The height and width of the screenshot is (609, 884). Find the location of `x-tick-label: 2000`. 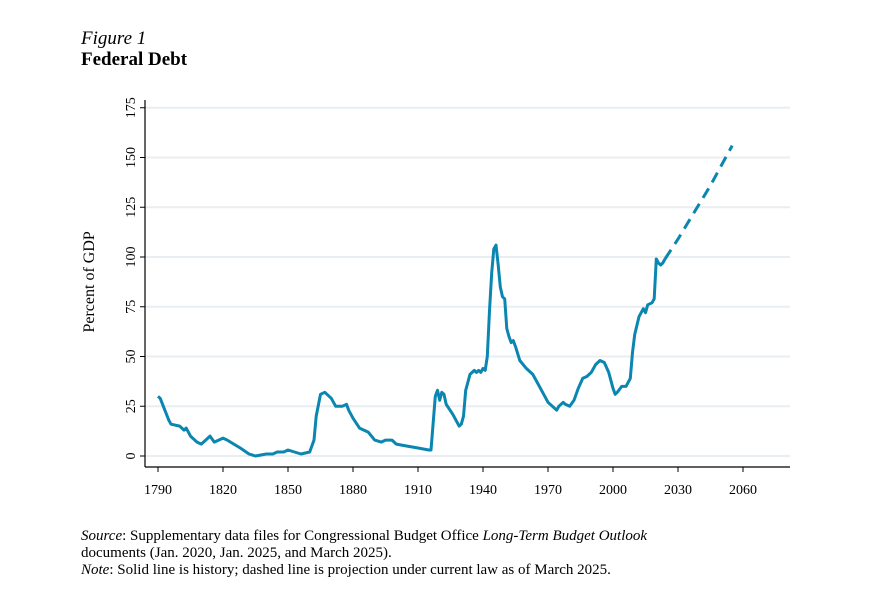

x-tick-label: 2000 is located at coordinates (613, 490).